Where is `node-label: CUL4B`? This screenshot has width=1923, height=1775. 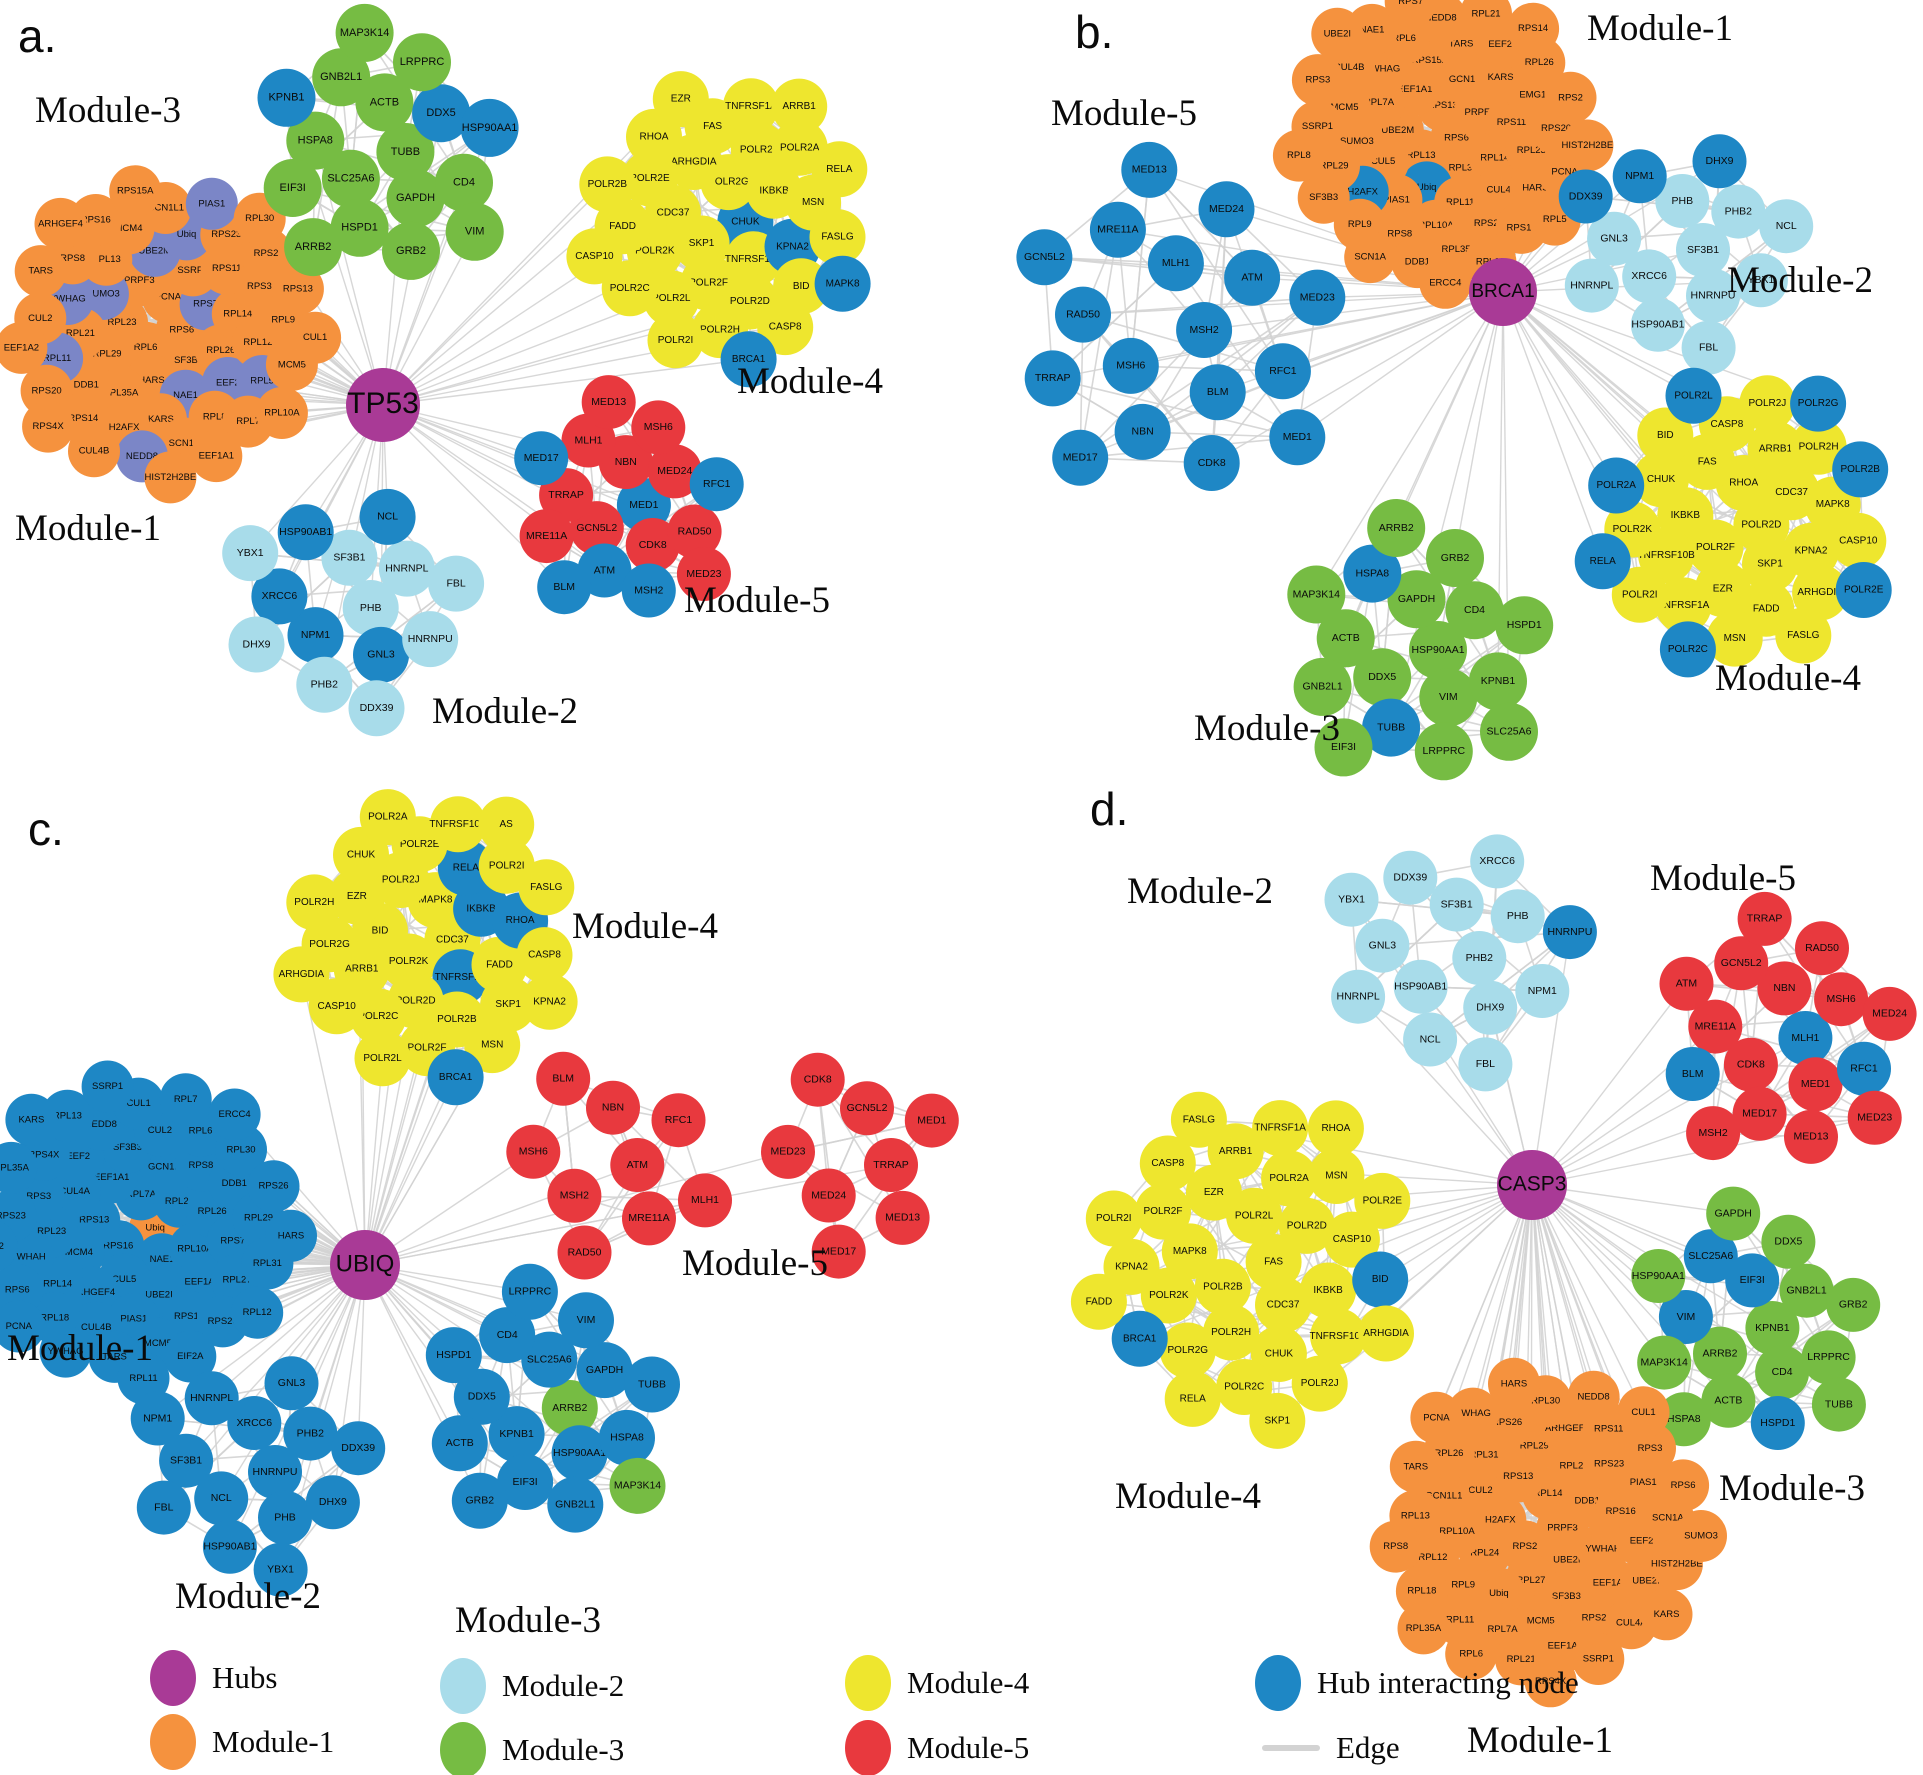
node-label: CUL4B is located at coordinates (96, 1327).